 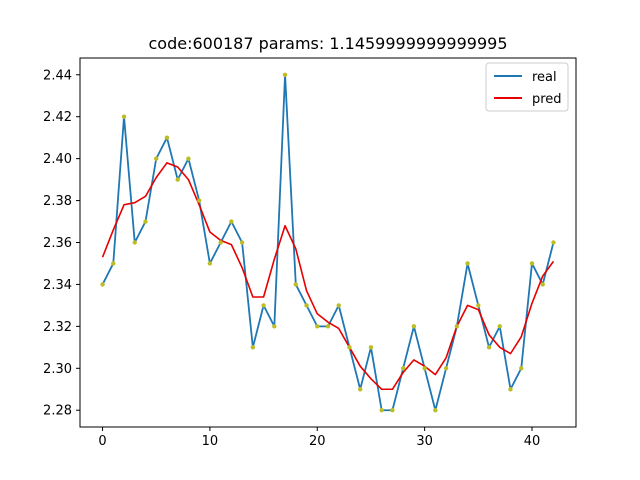 I want to click on legend-label-pred: pred, so click(x=547, y=99).